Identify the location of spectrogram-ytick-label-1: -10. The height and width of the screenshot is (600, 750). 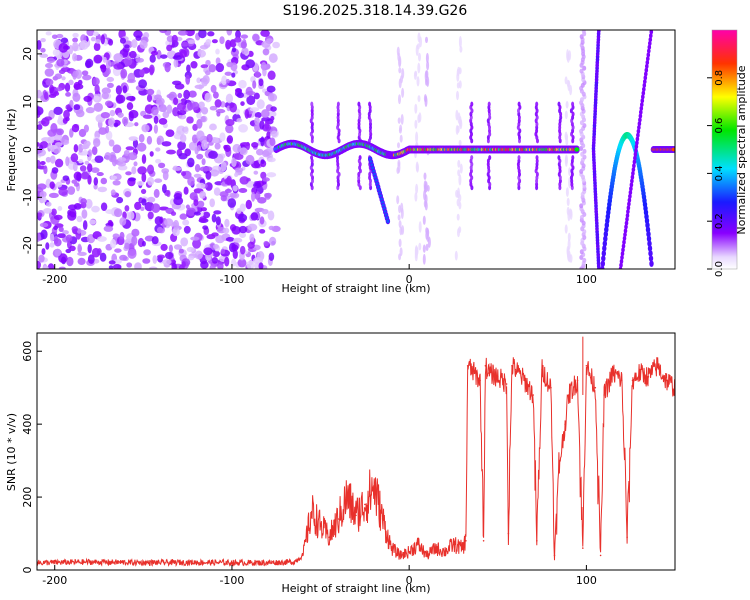
(27, 197).